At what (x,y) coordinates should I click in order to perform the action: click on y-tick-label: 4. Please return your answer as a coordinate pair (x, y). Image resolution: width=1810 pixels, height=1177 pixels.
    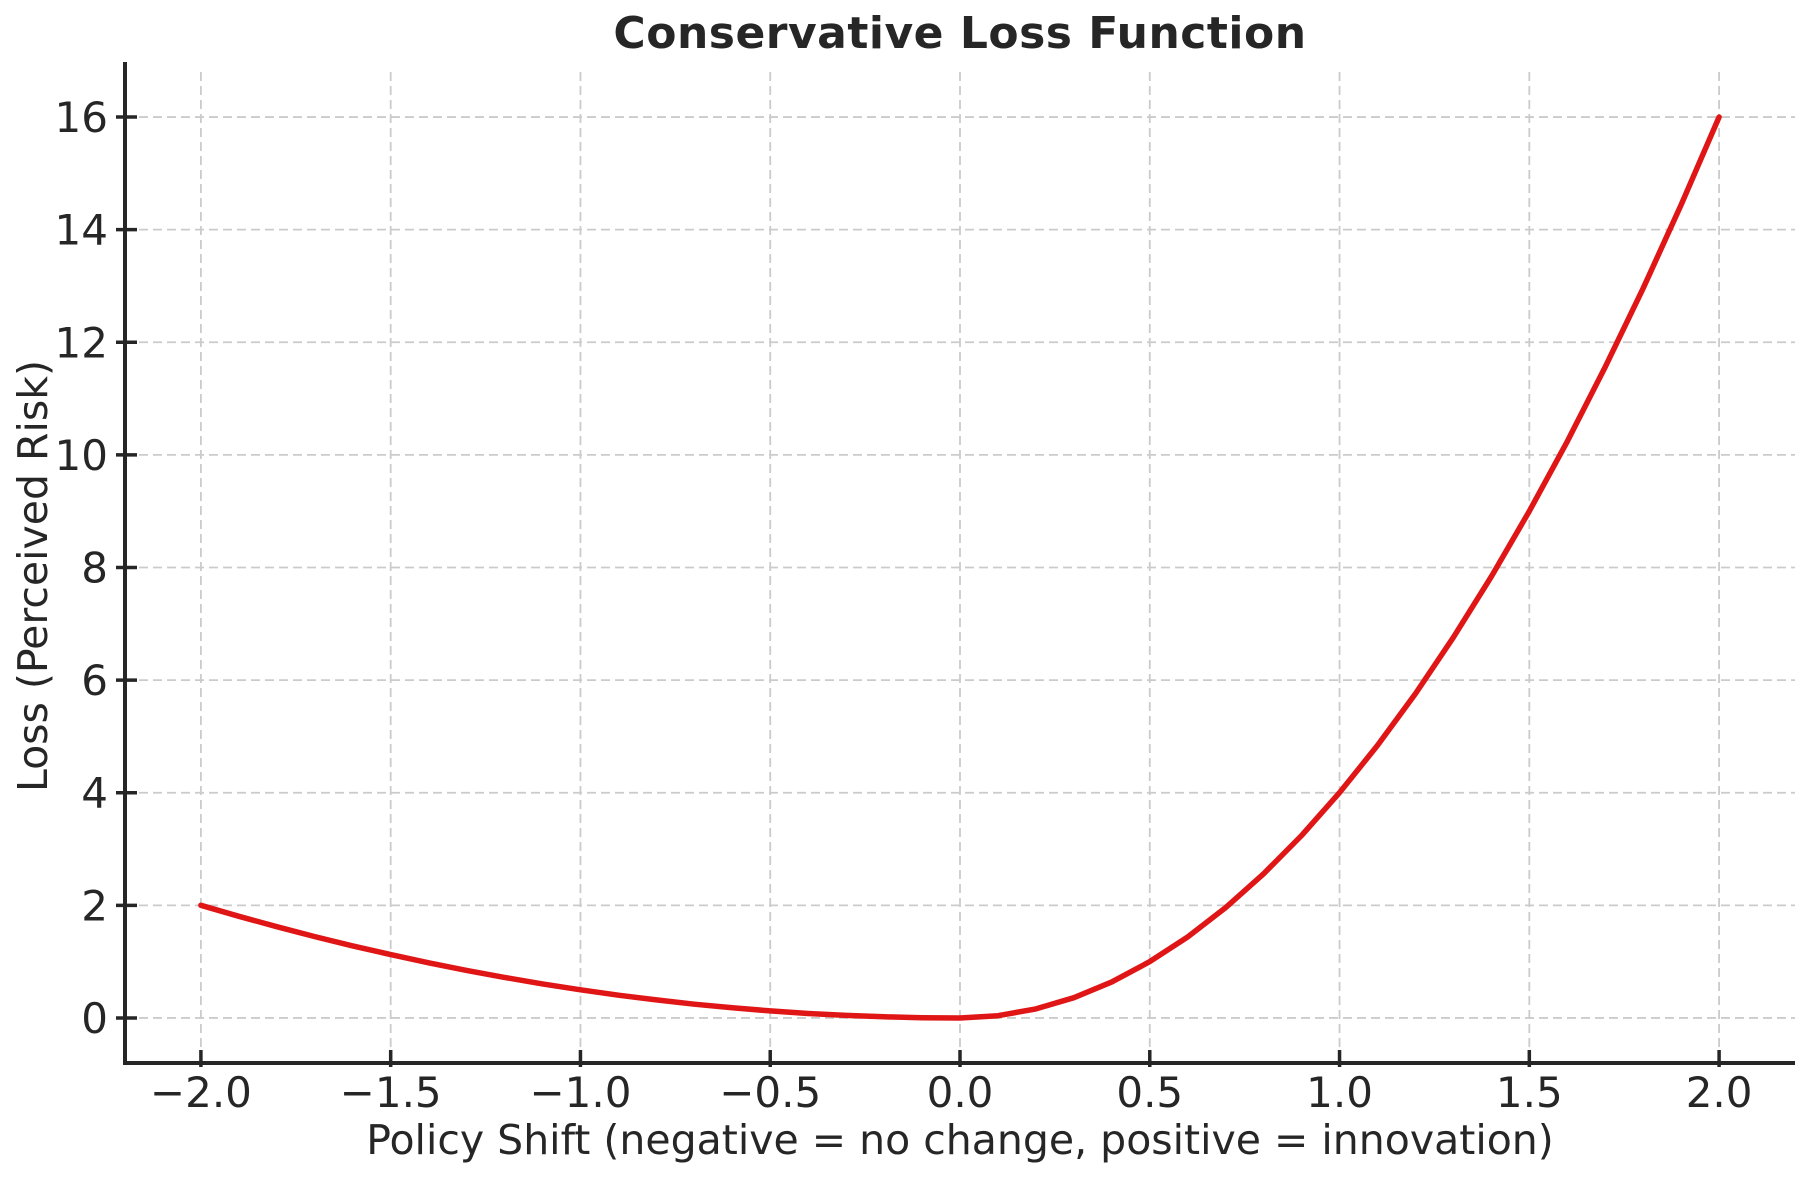
    Looking at the image, I should click on (94, 793).